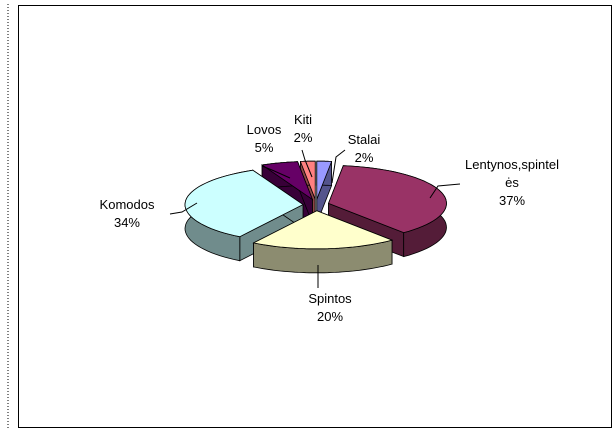 The height and width of the screenshot is (432, 616). What do you see at coordinates (264, 139) in the screenshot?
I see `data-label: Lovos 5%` at bounding box center [264, 139].